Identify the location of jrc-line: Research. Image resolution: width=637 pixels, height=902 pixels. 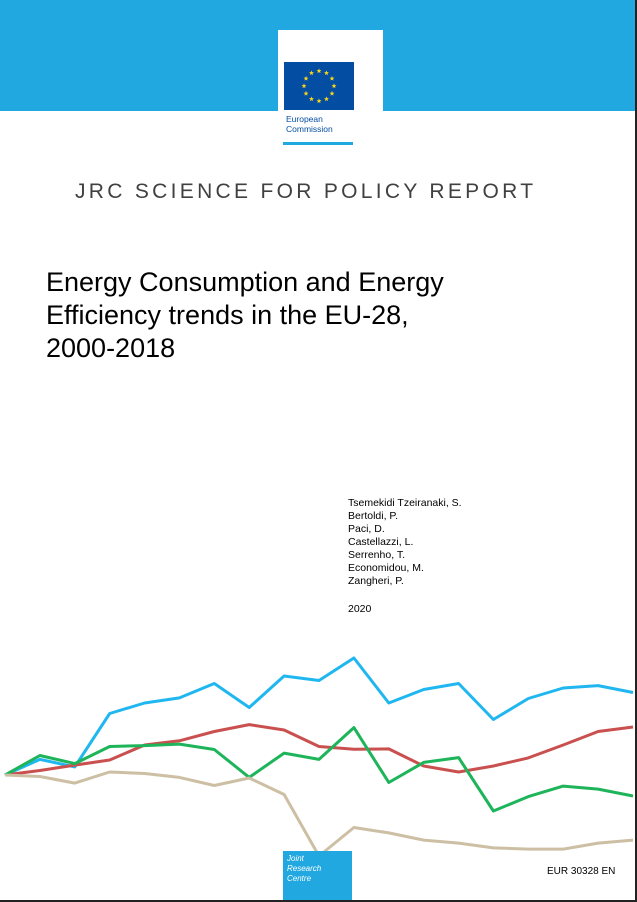
(304, 868).